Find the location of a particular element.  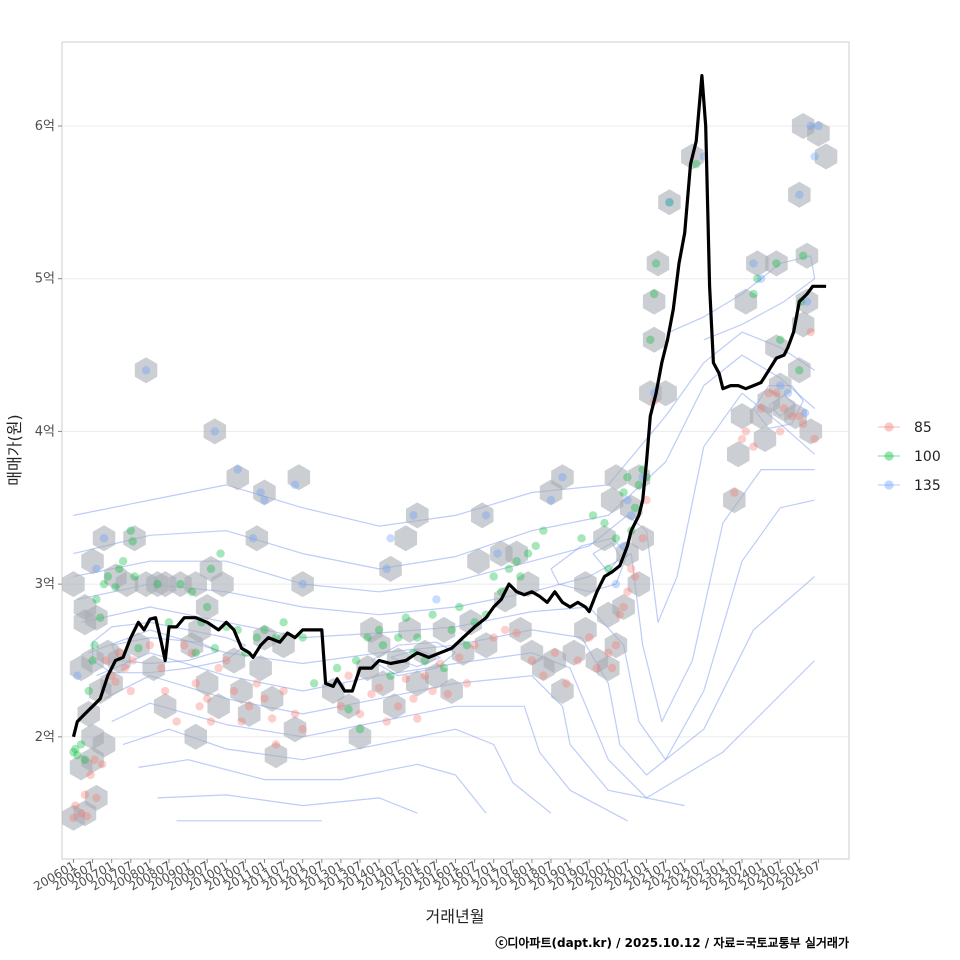

y-tick-label: 5억 is located at coordinates (45, 279).